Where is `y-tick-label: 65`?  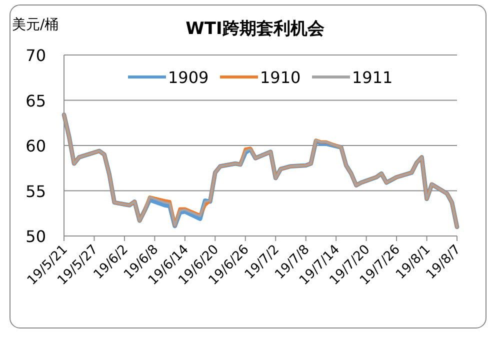 y-tick-label: 65 is located at coordinates (36, 100).